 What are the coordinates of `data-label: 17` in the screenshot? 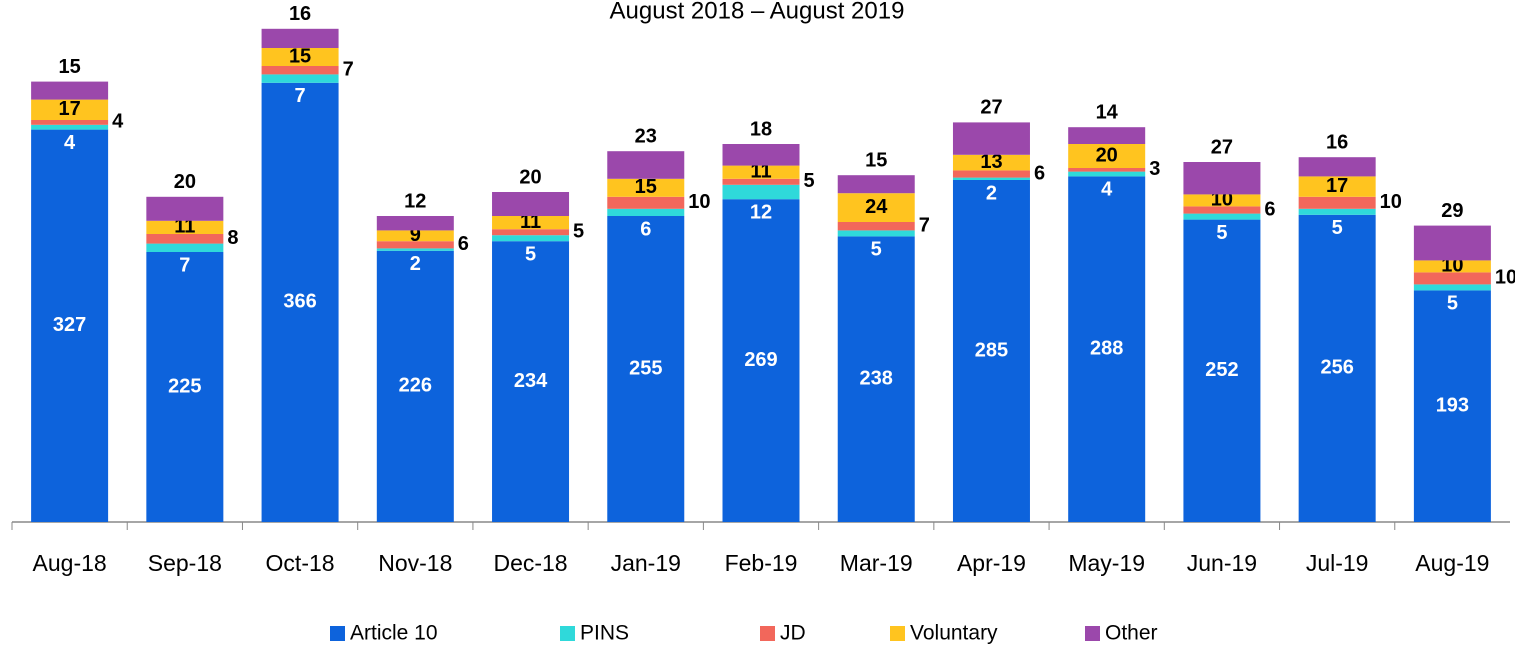 It's located at (69, 109).